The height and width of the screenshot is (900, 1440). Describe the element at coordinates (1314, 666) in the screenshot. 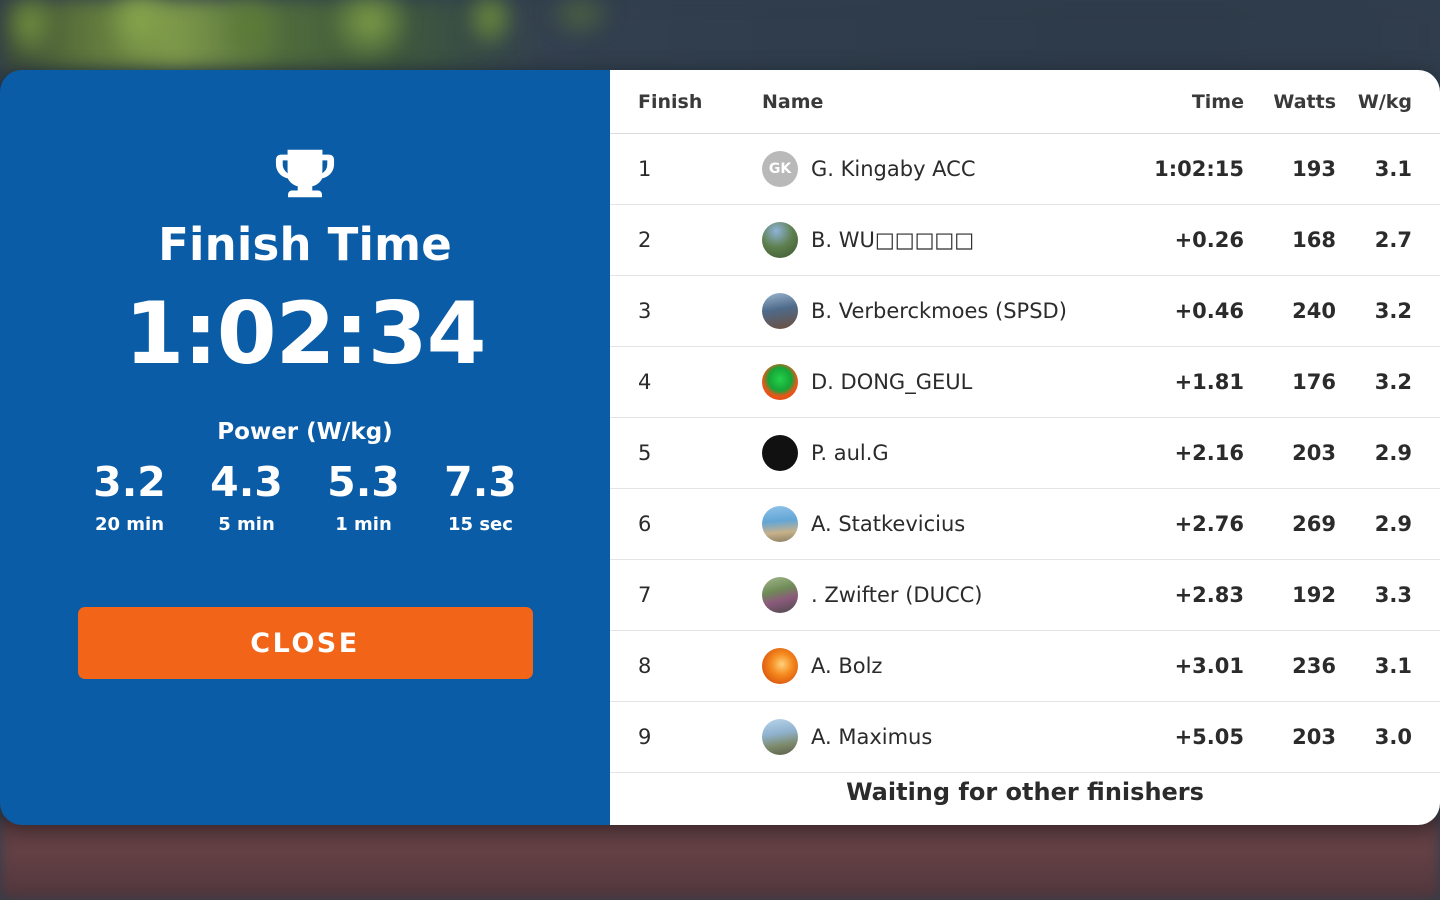

I see `row-watts: 236` at that location.